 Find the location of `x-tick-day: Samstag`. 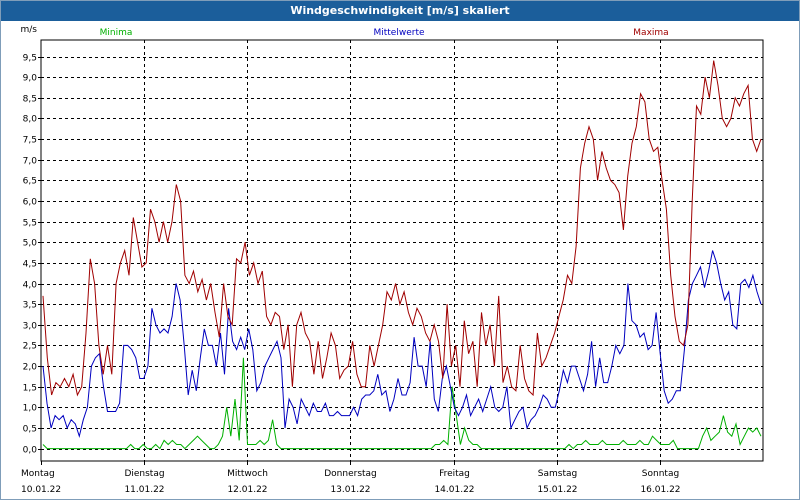

x-tick-day: Samstag is located at coordinates (557, 474).